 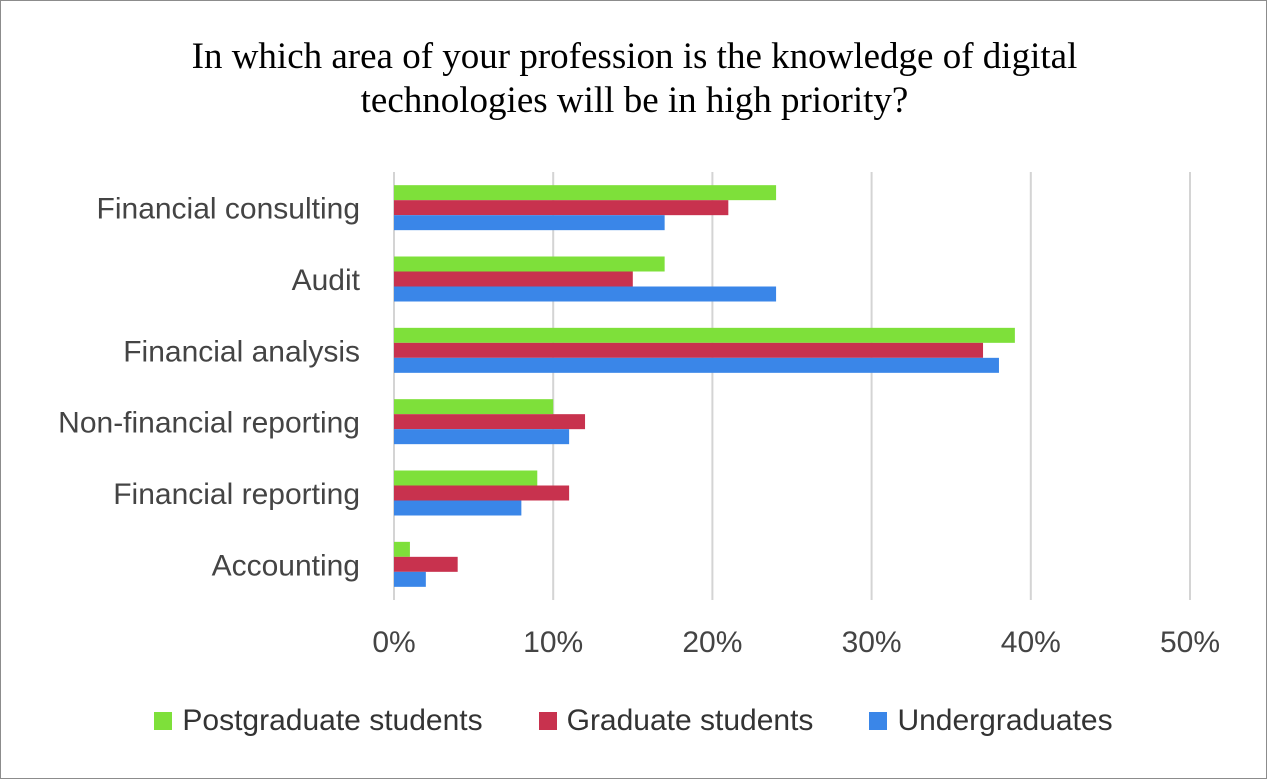 I want to click on legend-label: Graduate students, so click(x=690, y=720).